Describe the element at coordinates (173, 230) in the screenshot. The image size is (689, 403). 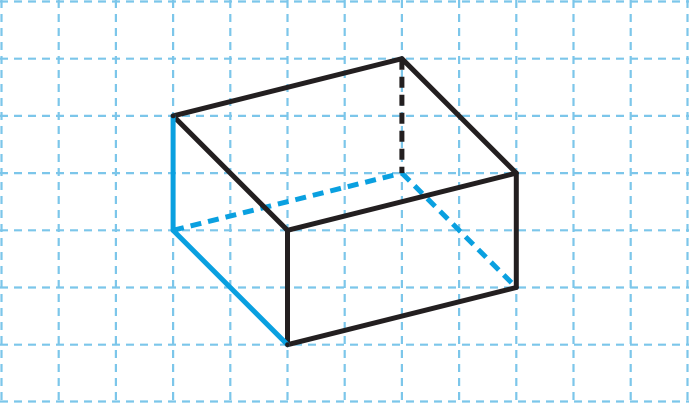
I see `vertex-E` at that location.